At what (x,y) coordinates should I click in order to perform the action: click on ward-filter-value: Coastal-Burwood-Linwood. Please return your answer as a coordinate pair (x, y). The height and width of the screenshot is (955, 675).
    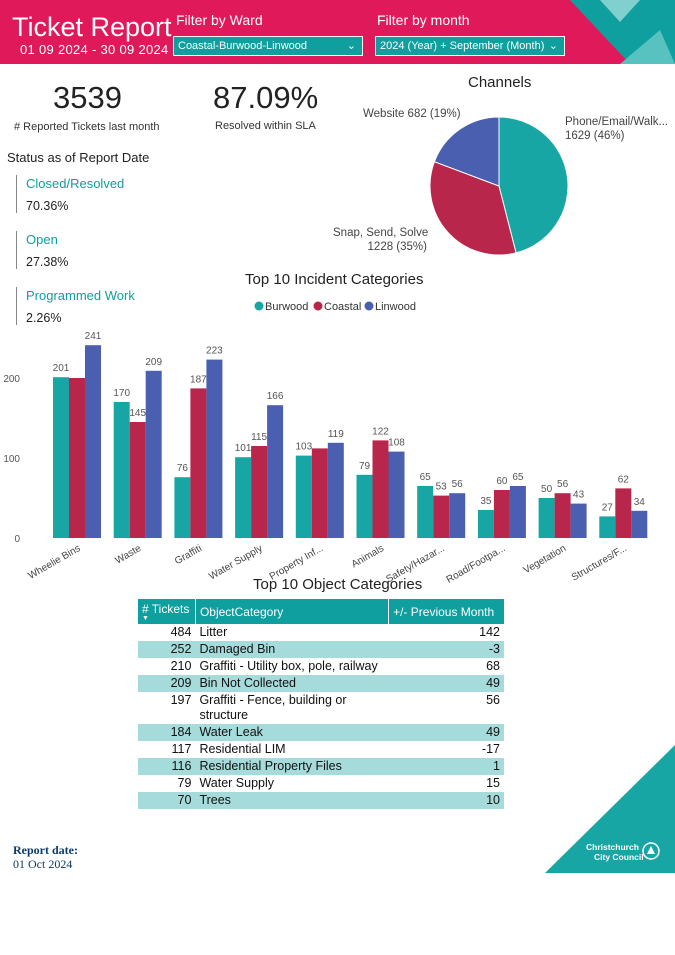
    Looking at the image, I should click on (243, 46).